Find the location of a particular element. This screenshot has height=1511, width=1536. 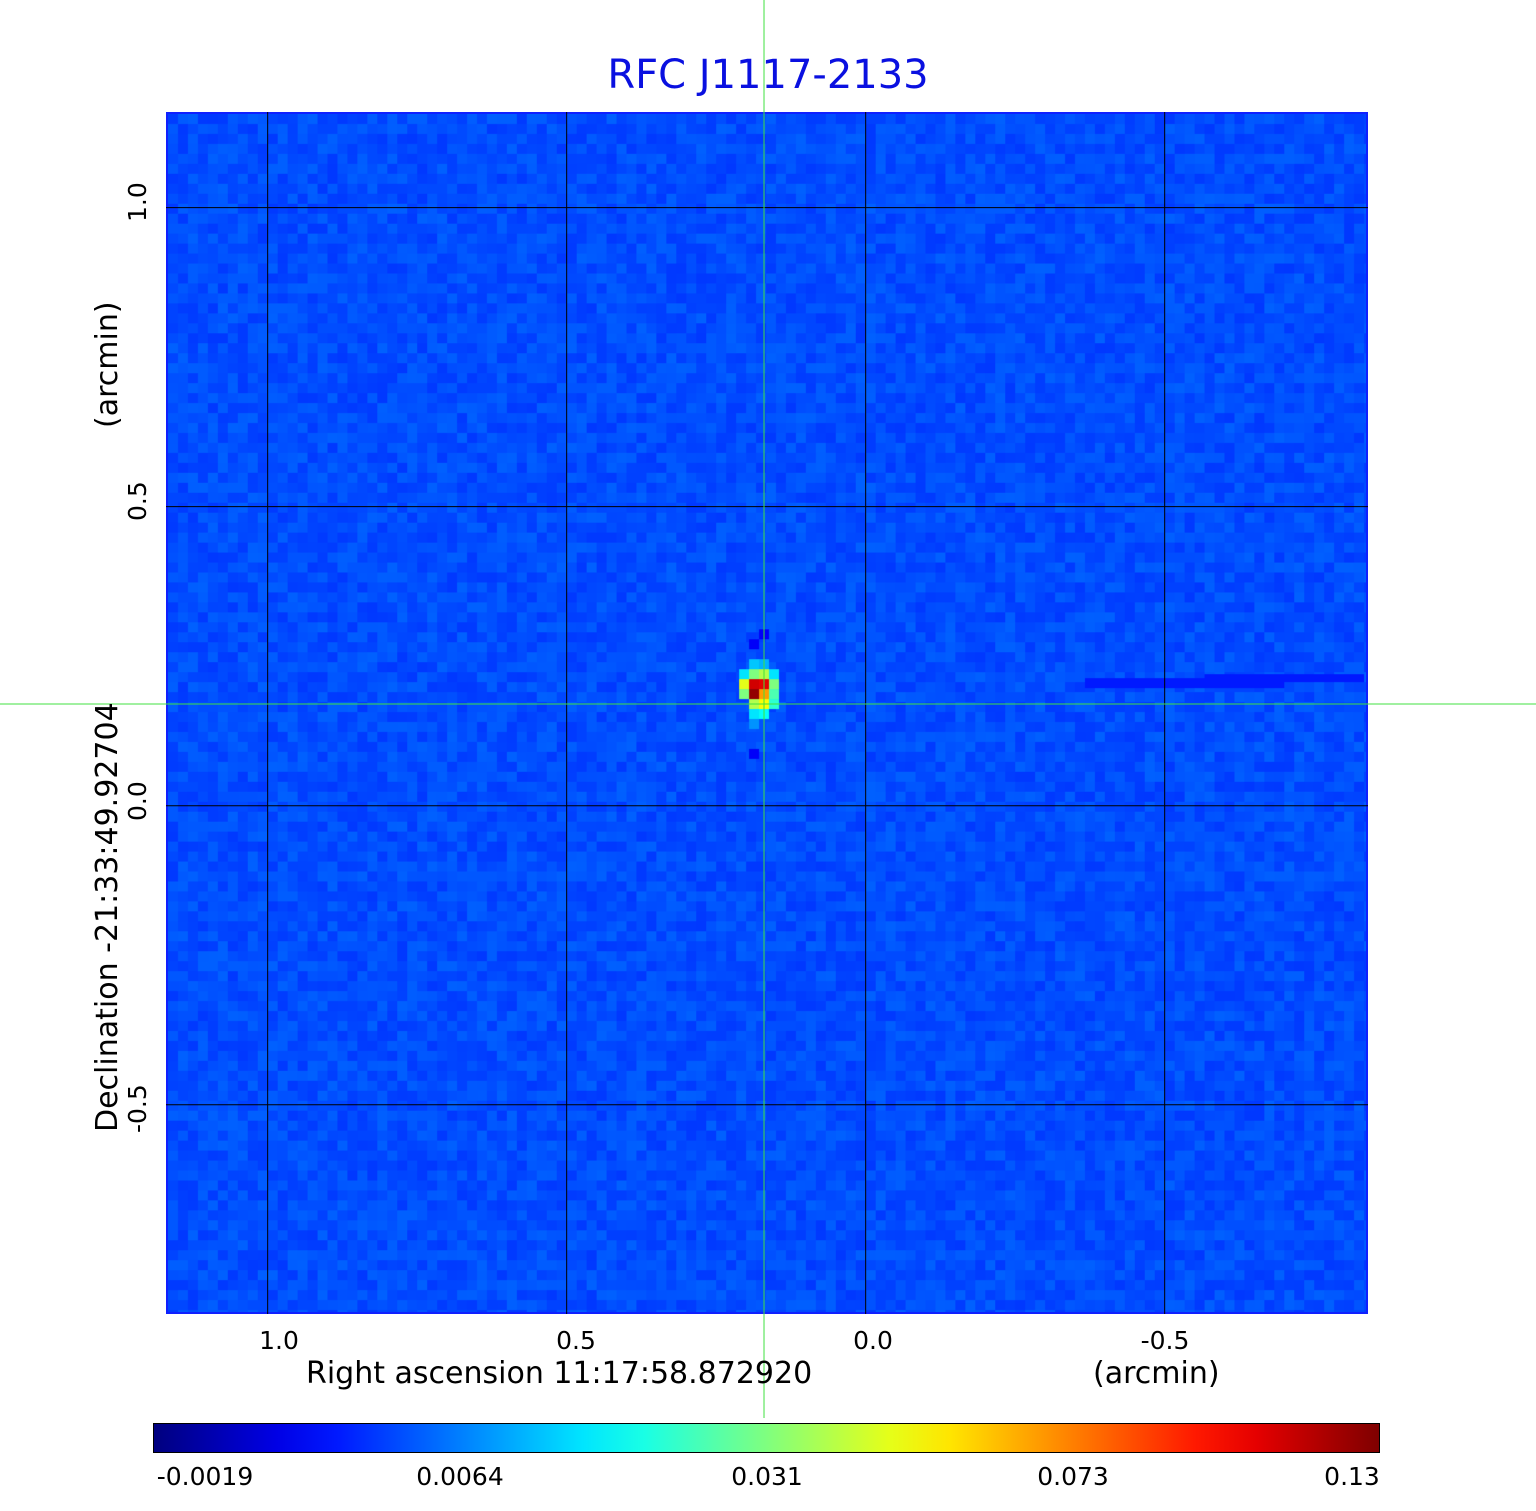

y-axis-unit: (arcmin) is located at coordinates (107, 364).